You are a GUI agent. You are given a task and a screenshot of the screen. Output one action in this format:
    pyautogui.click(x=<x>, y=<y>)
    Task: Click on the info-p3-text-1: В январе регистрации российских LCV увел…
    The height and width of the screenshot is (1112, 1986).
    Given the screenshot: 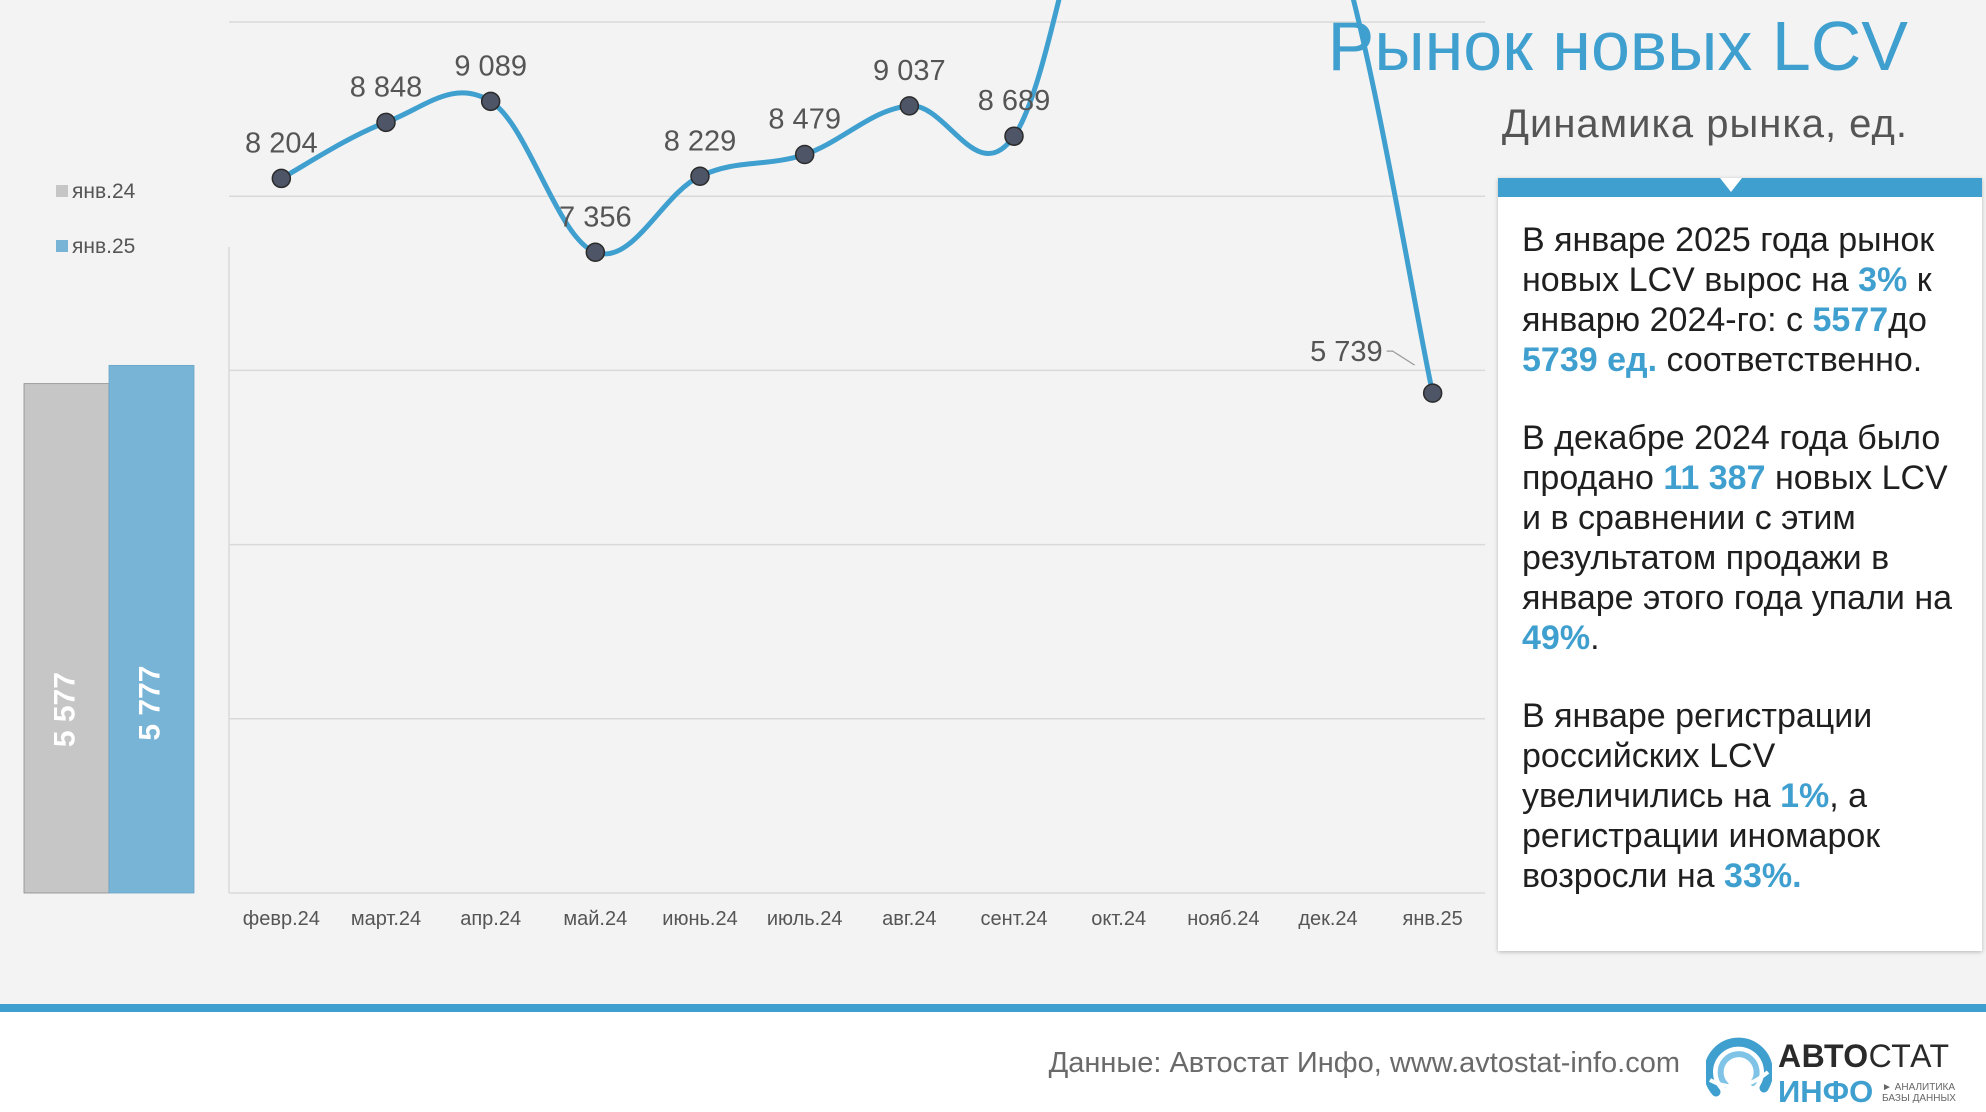 What is the action you would take?
    pyautogui.click(x=1697, y=756)
    